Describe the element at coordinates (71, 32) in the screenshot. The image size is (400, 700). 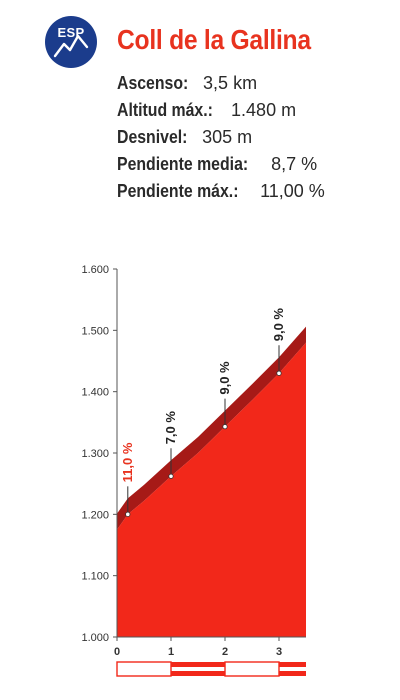
I see `badge-label: ESP` at that location.